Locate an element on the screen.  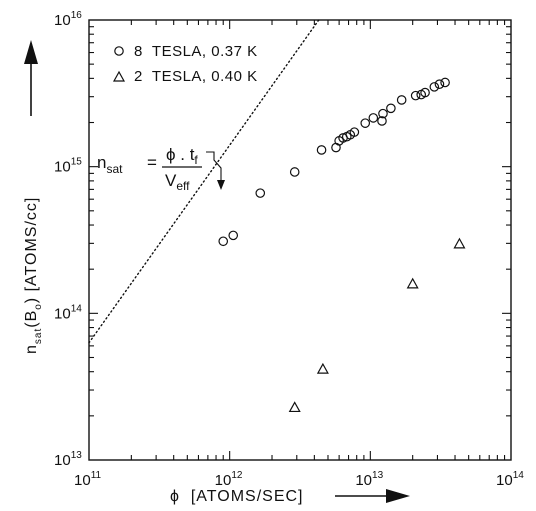
x-tick-label: 1011 is located at coordinates (88, 479).